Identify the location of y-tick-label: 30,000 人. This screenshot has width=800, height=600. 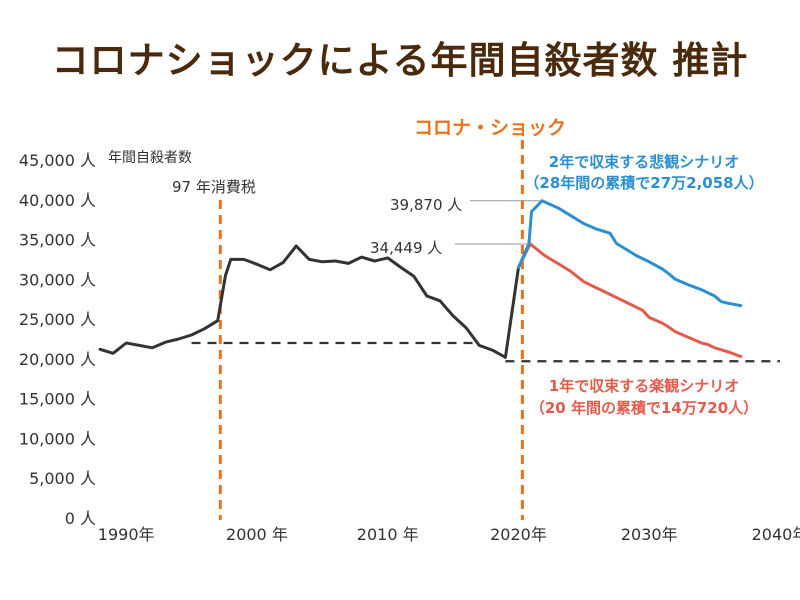
(57, 279).